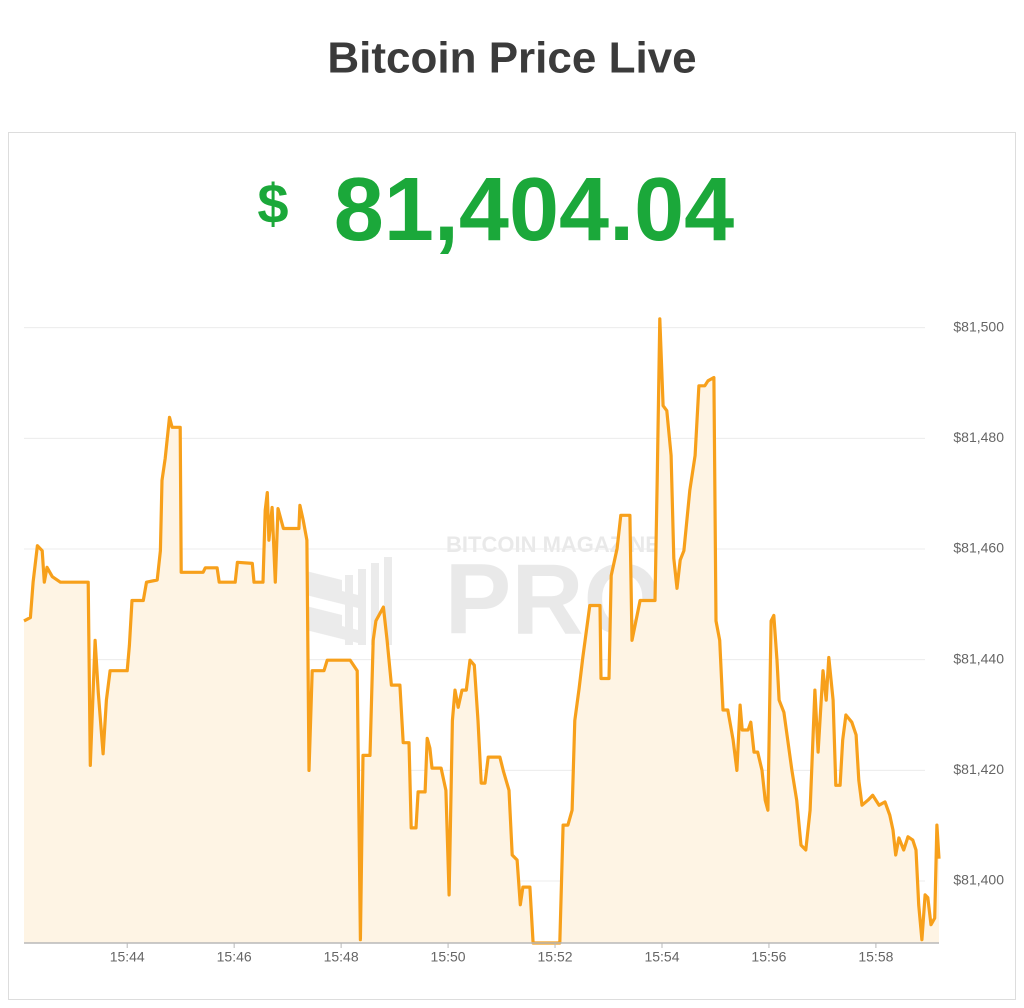  I want to click on y-tick-label: $81,460, so click(978, 548).